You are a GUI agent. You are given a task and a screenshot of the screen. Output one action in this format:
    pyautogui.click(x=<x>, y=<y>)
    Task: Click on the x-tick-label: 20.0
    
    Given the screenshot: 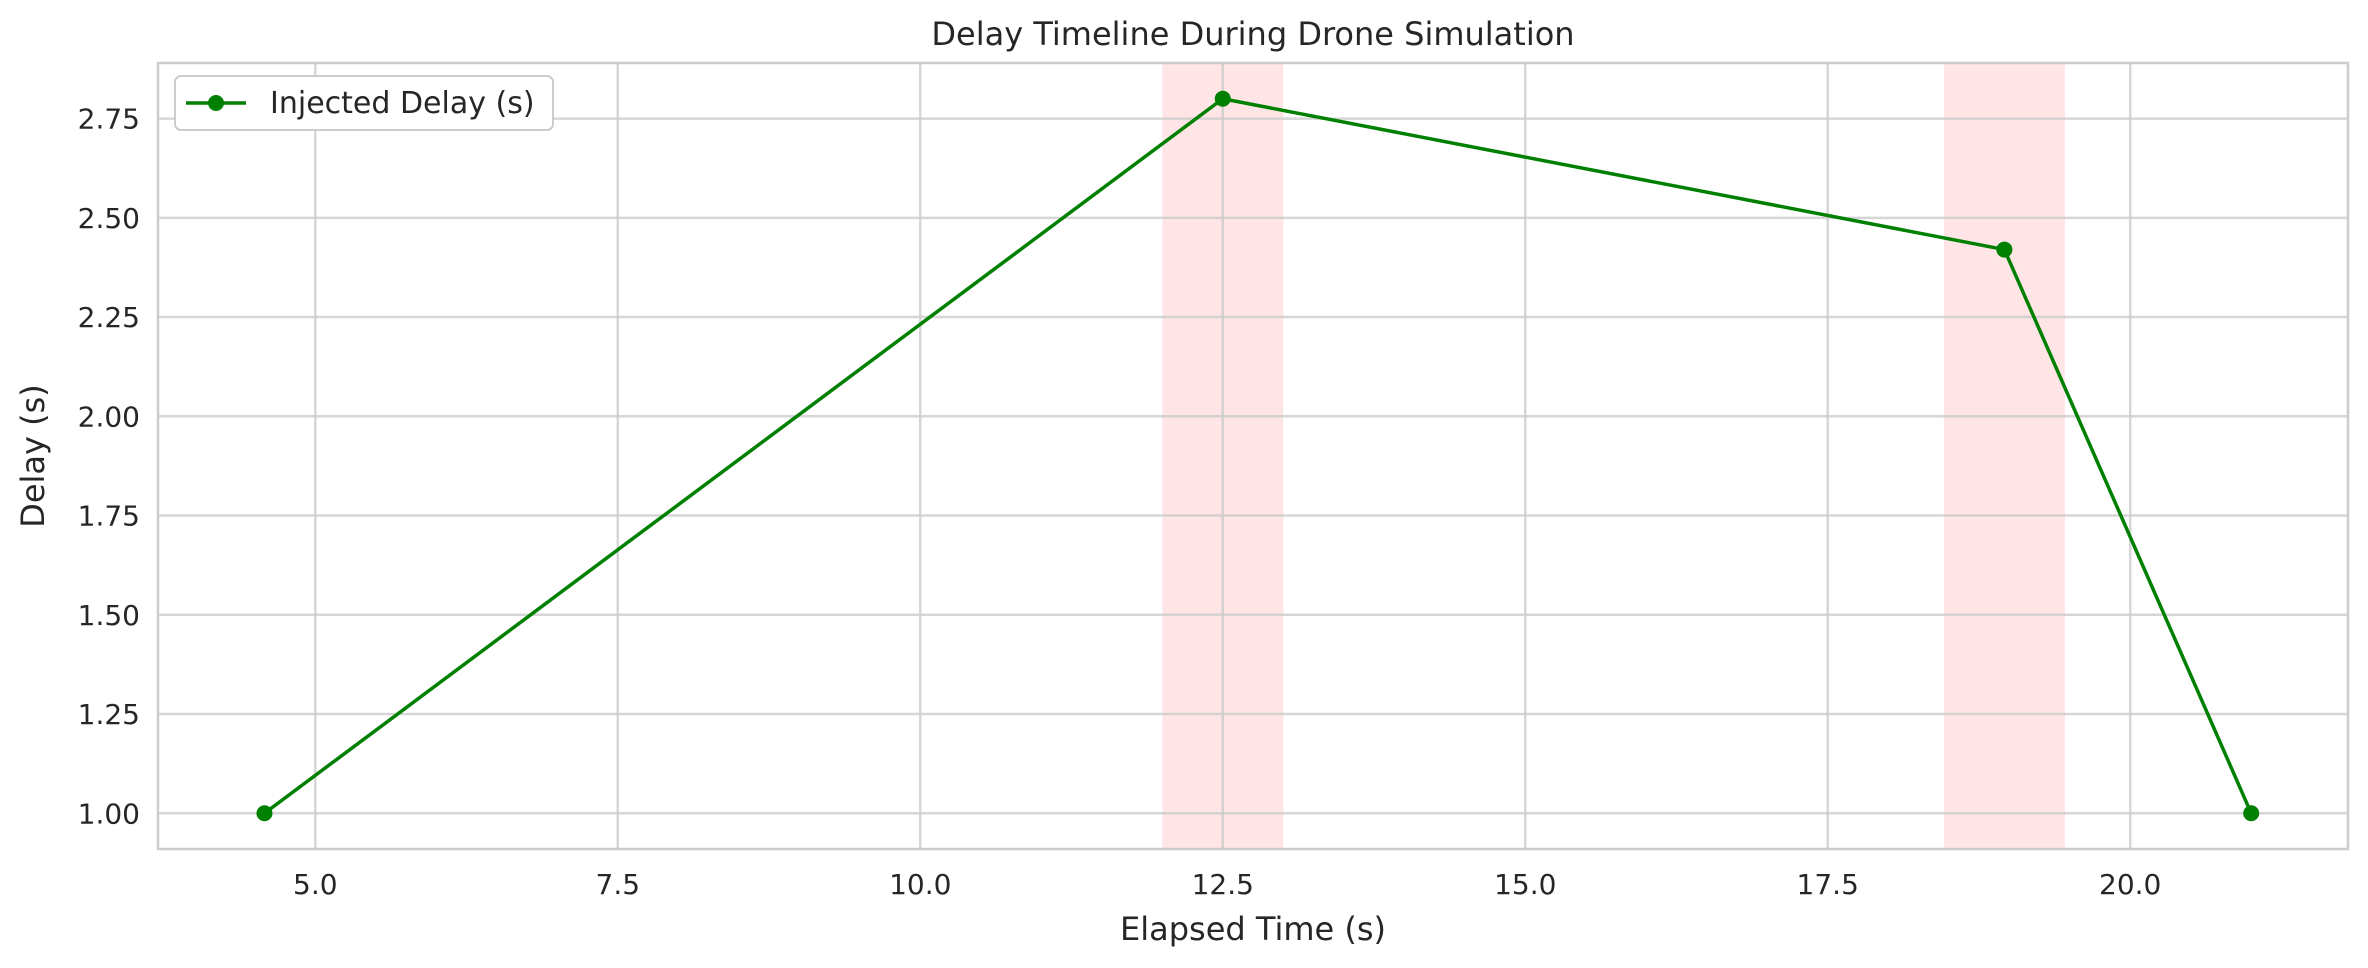 What is the action you would take?
    pyautogui.click(x=2130, y=884)
    